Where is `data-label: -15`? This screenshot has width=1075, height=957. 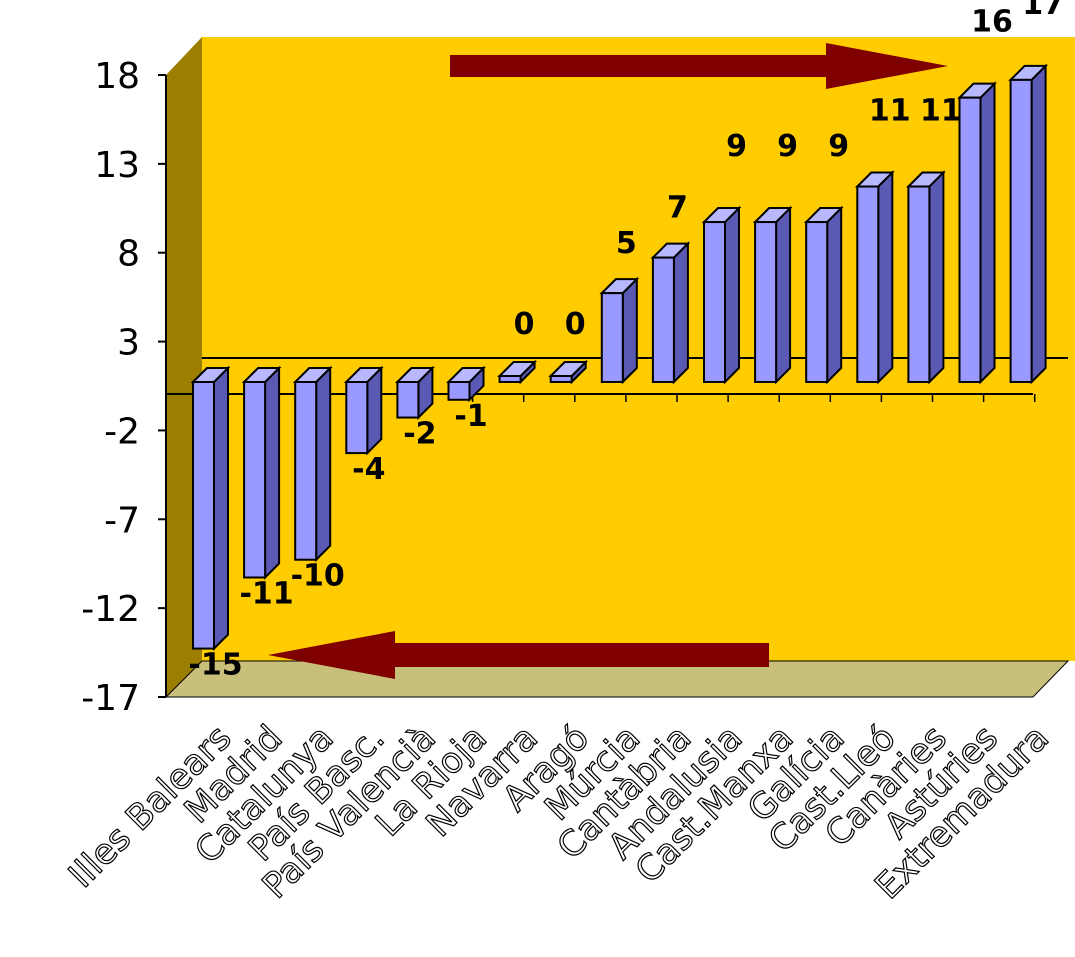
data-label: -15 is located at coordinates (215, 665).